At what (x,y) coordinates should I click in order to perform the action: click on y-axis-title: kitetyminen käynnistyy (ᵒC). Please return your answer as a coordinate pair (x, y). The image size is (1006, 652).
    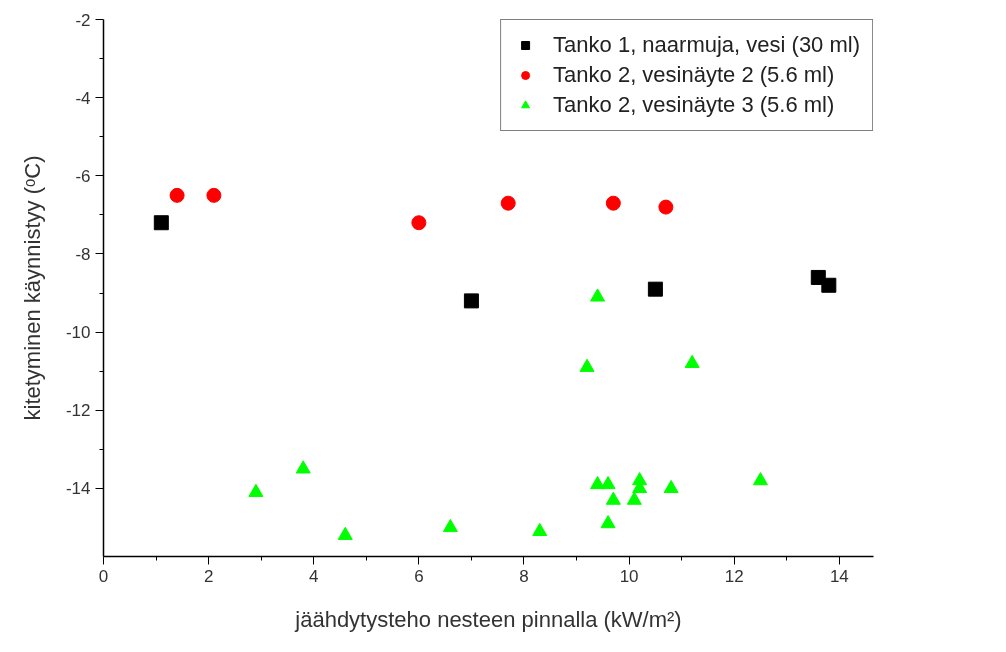
    Looking at the image, I should click on (32, 288).